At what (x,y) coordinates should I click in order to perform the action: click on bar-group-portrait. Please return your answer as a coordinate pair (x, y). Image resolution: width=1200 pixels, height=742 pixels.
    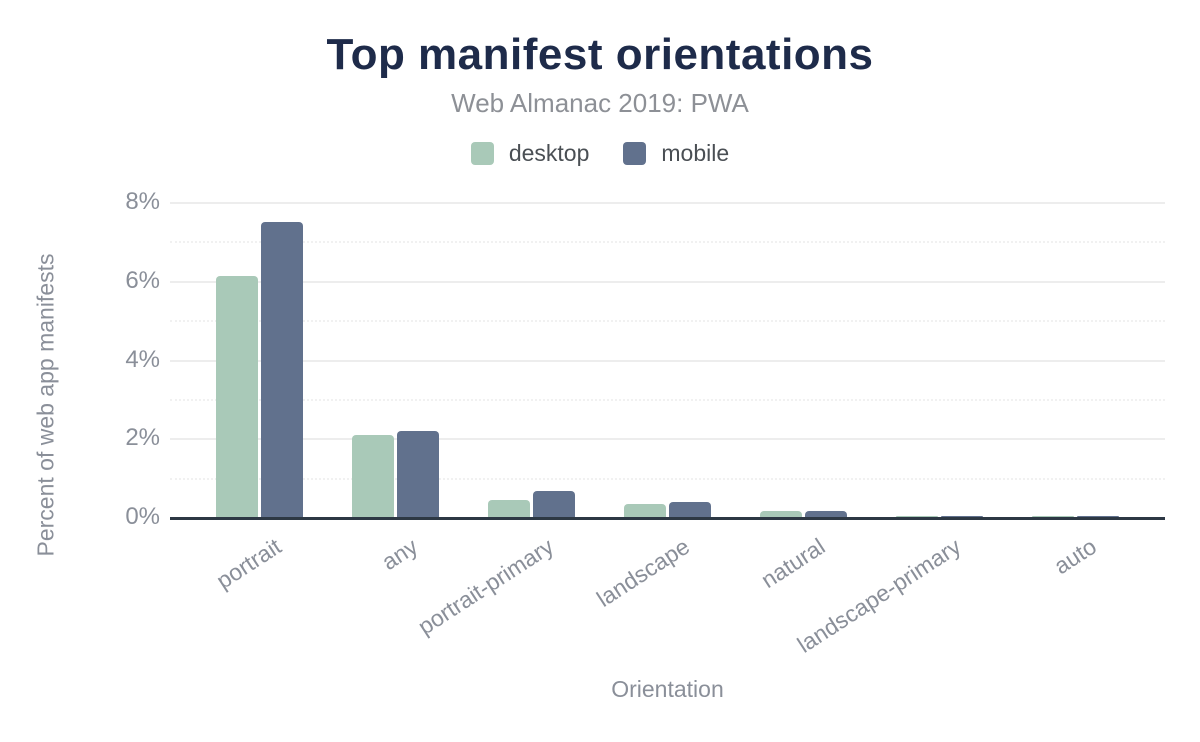
    Looking at the image, I should click on (260, 359).